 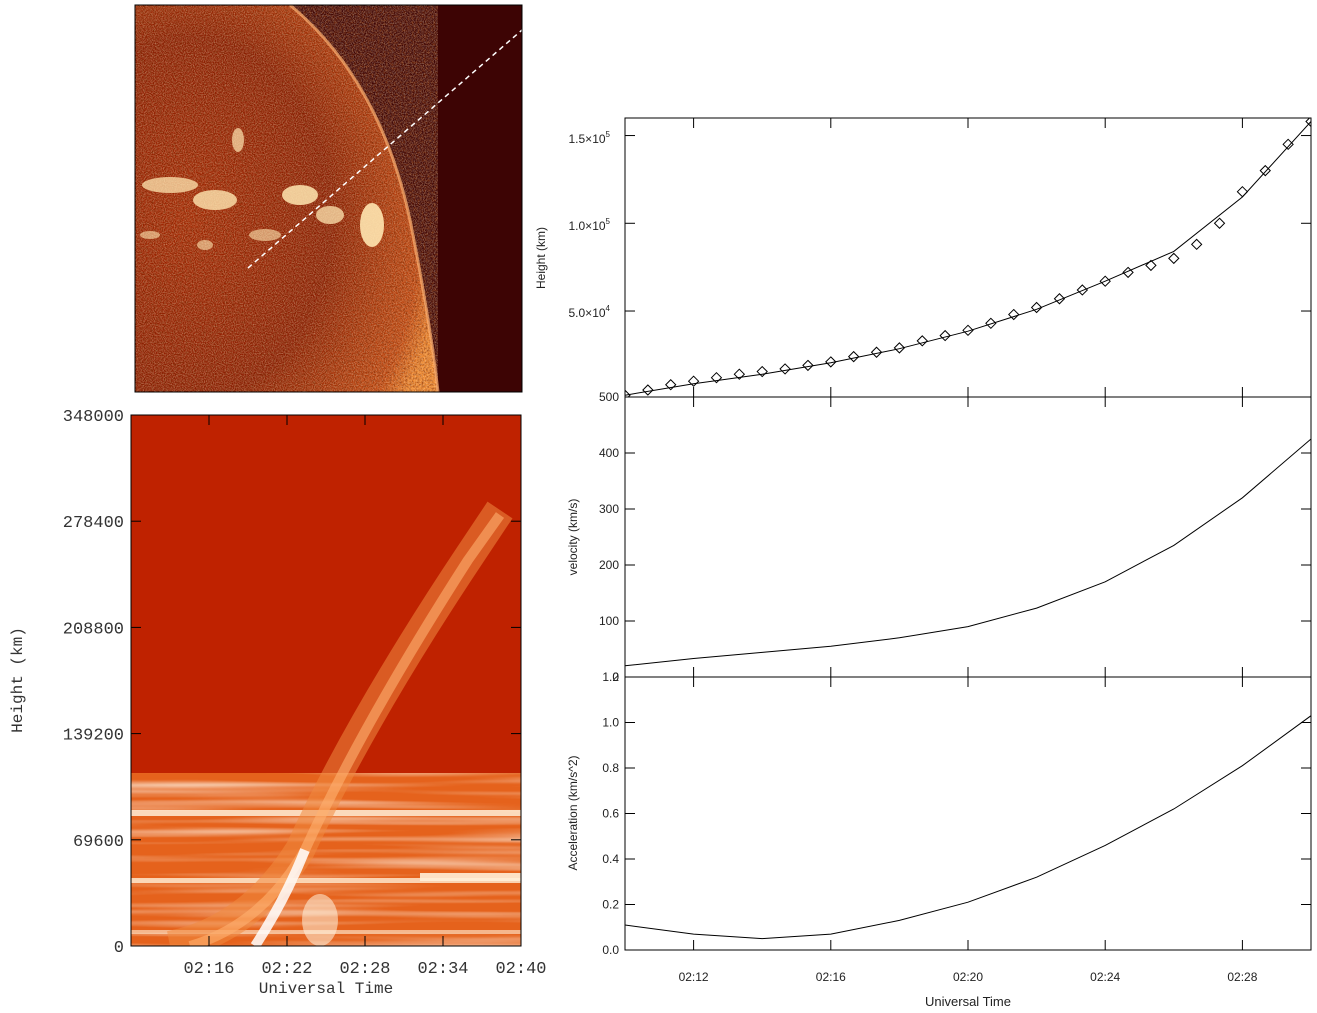 What do you see at coordinates (609, 509) in the screenshot?
I see `velocity-y-tick-label: 300` at bounding box center [609, 509].